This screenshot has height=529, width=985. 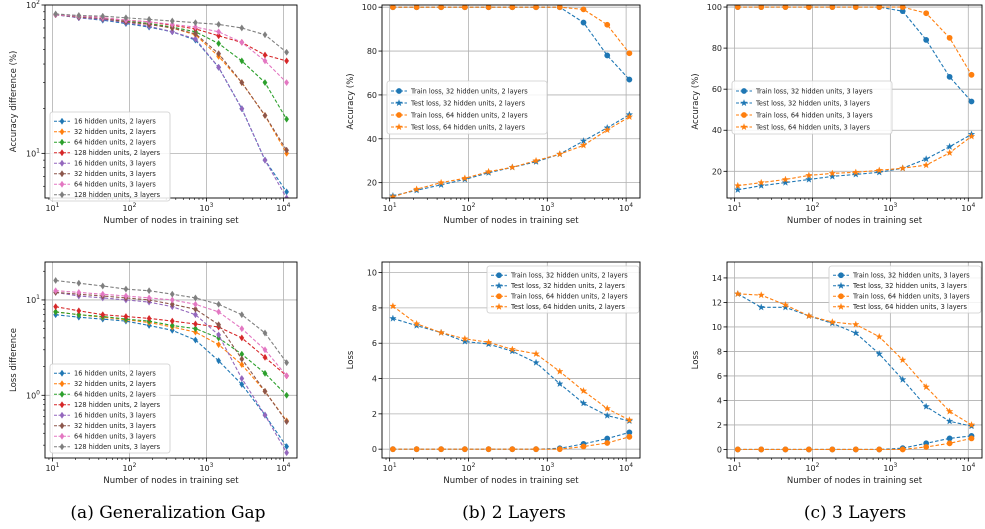 I want to click on y-tick-label: 20, so click(x=717, y=171).